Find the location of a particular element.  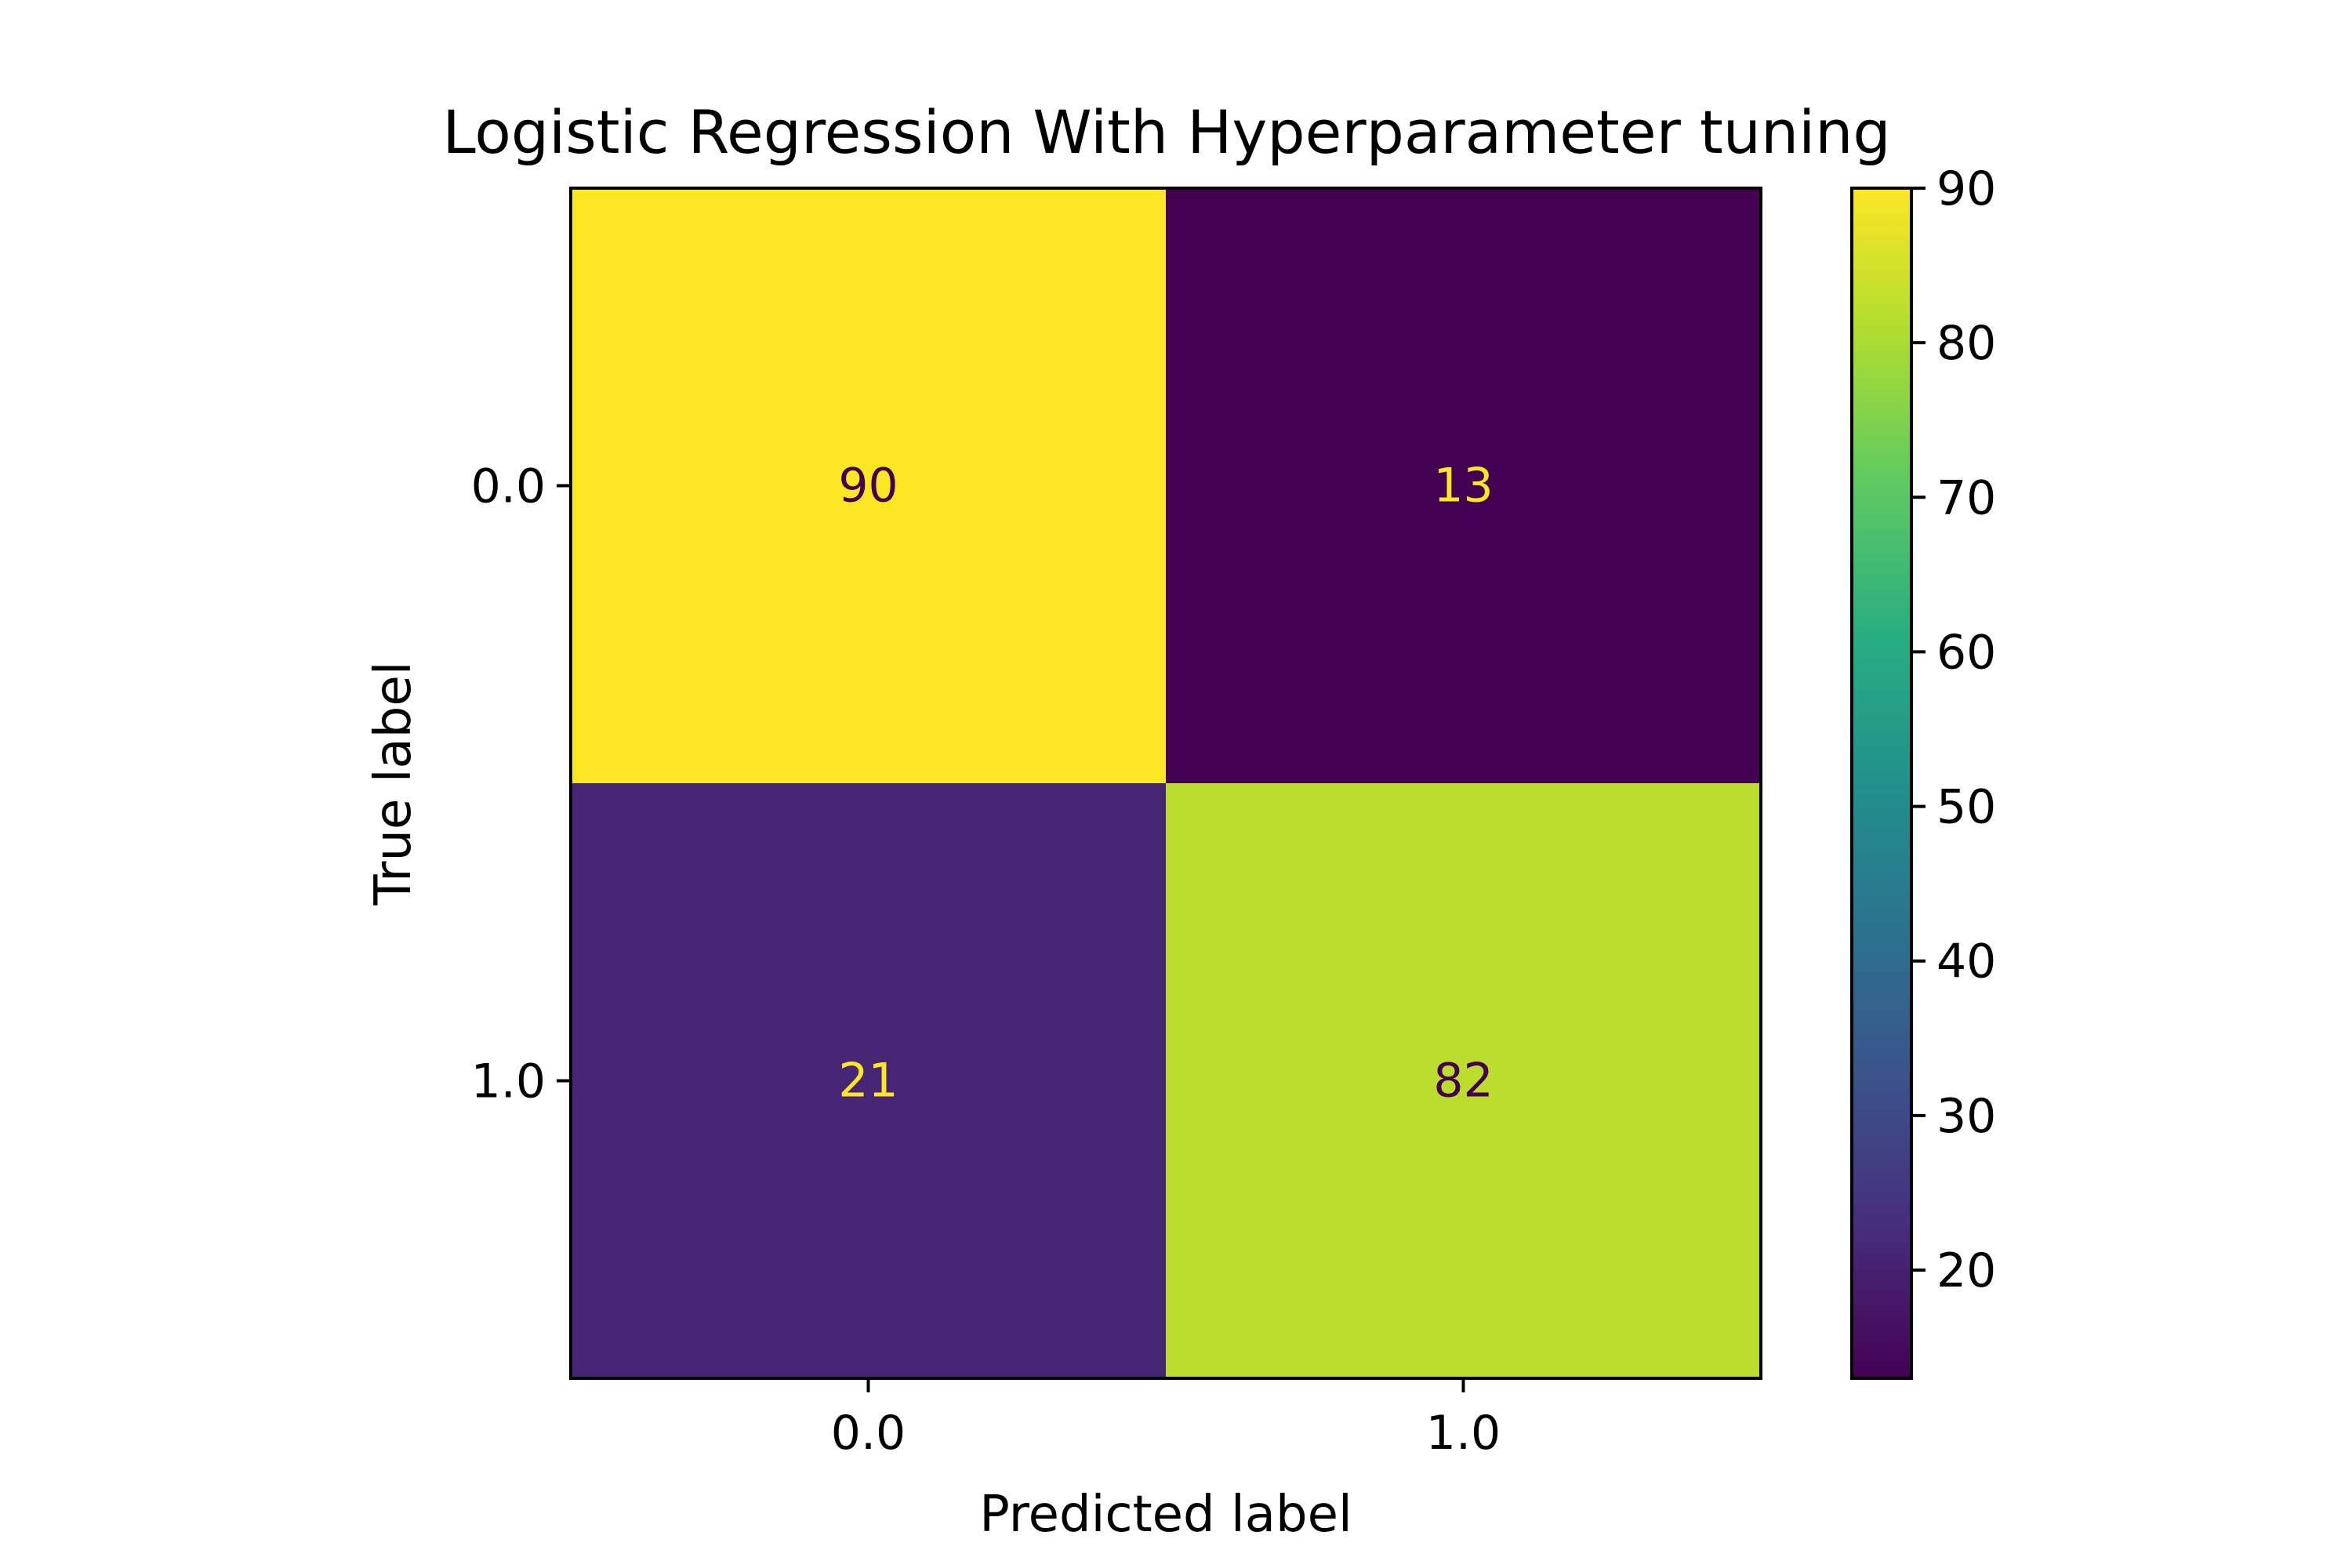

cell-value-label: 90 is located at coordinates (868, 486).